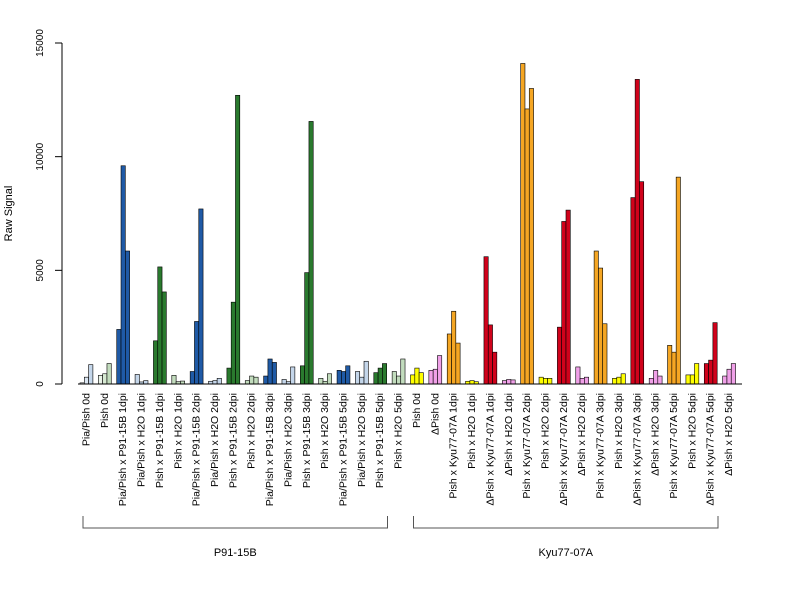 Image resolution: width=800 pixels, height=600 pixels. Describe the element at coordinates (582, 434) in the screenshot. I see `x-tick-label: ΔPish x H2O 2dpi` at that location.